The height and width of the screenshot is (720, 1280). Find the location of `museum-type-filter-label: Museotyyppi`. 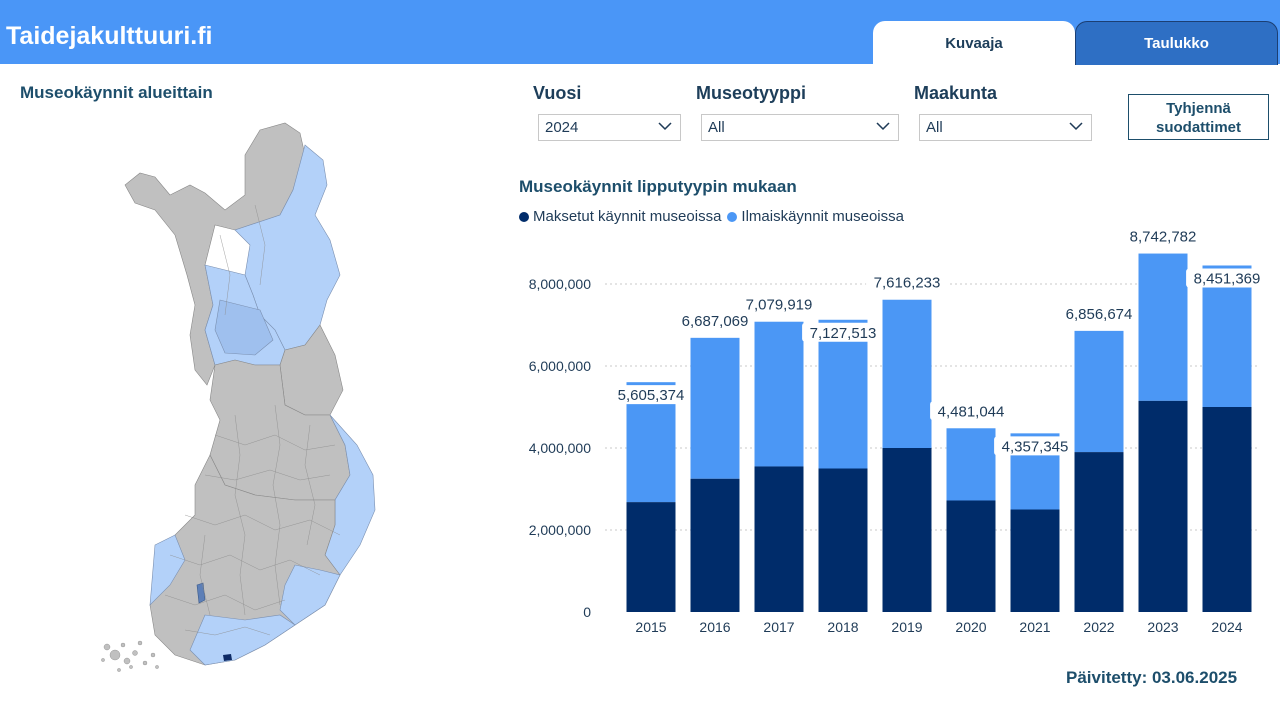

museum-type-filter-label: Museotyyppi is located at coordinates (751, 93).